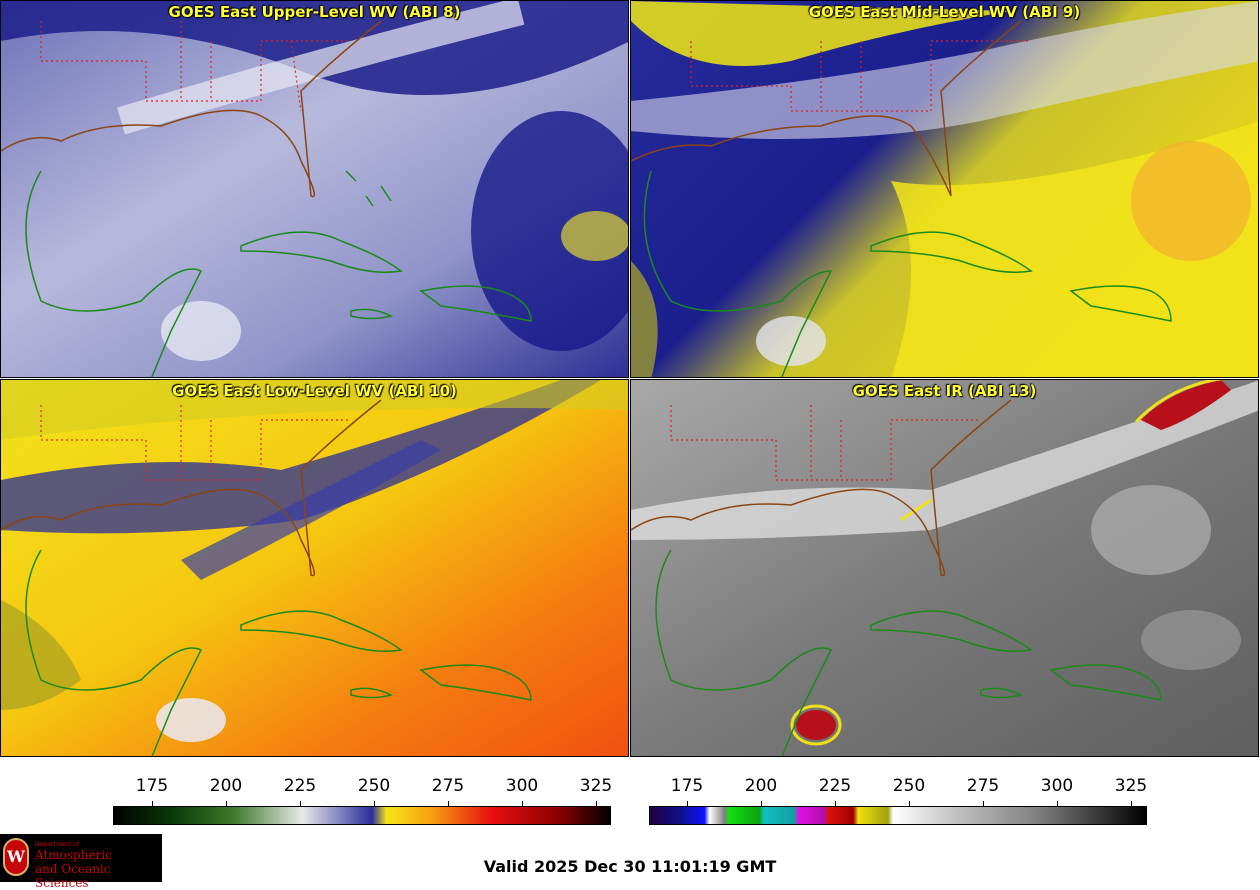  I want to click on ir-tick-label: 225, so click(835, 786).